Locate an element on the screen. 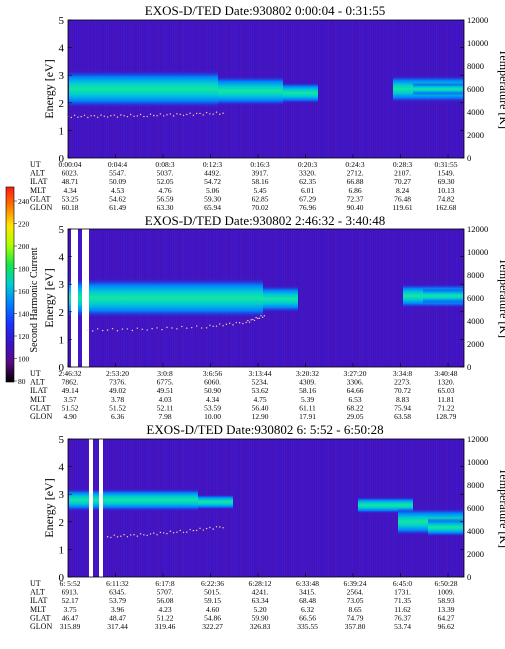 Image resolution: width=505 pixels, height=649 pixels. orbit-row-label: GLON is located at coordinates (41, 207).